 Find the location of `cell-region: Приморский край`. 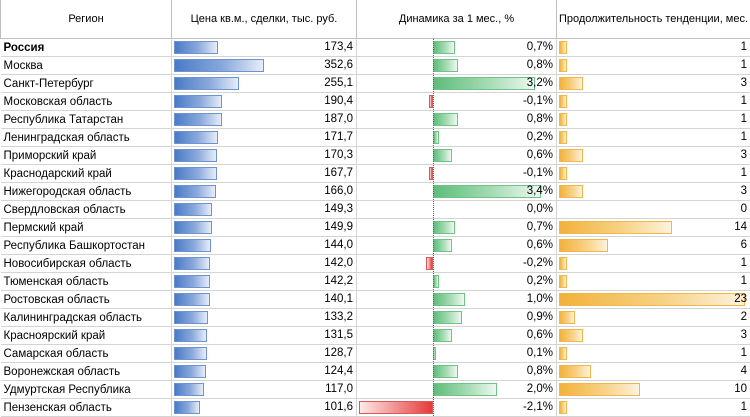

cell-region: Приморский край is located at coordinates (86, 156).